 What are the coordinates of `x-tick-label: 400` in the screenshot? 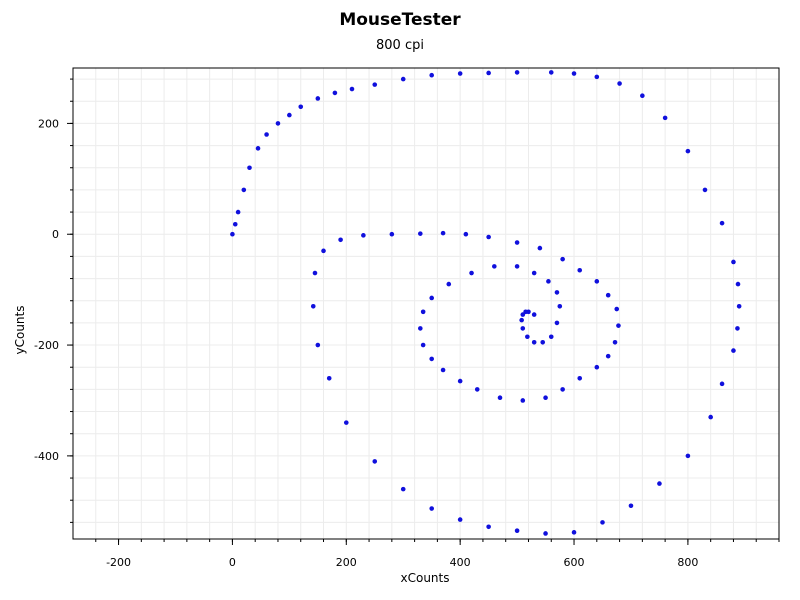 It's located at (460, 562).